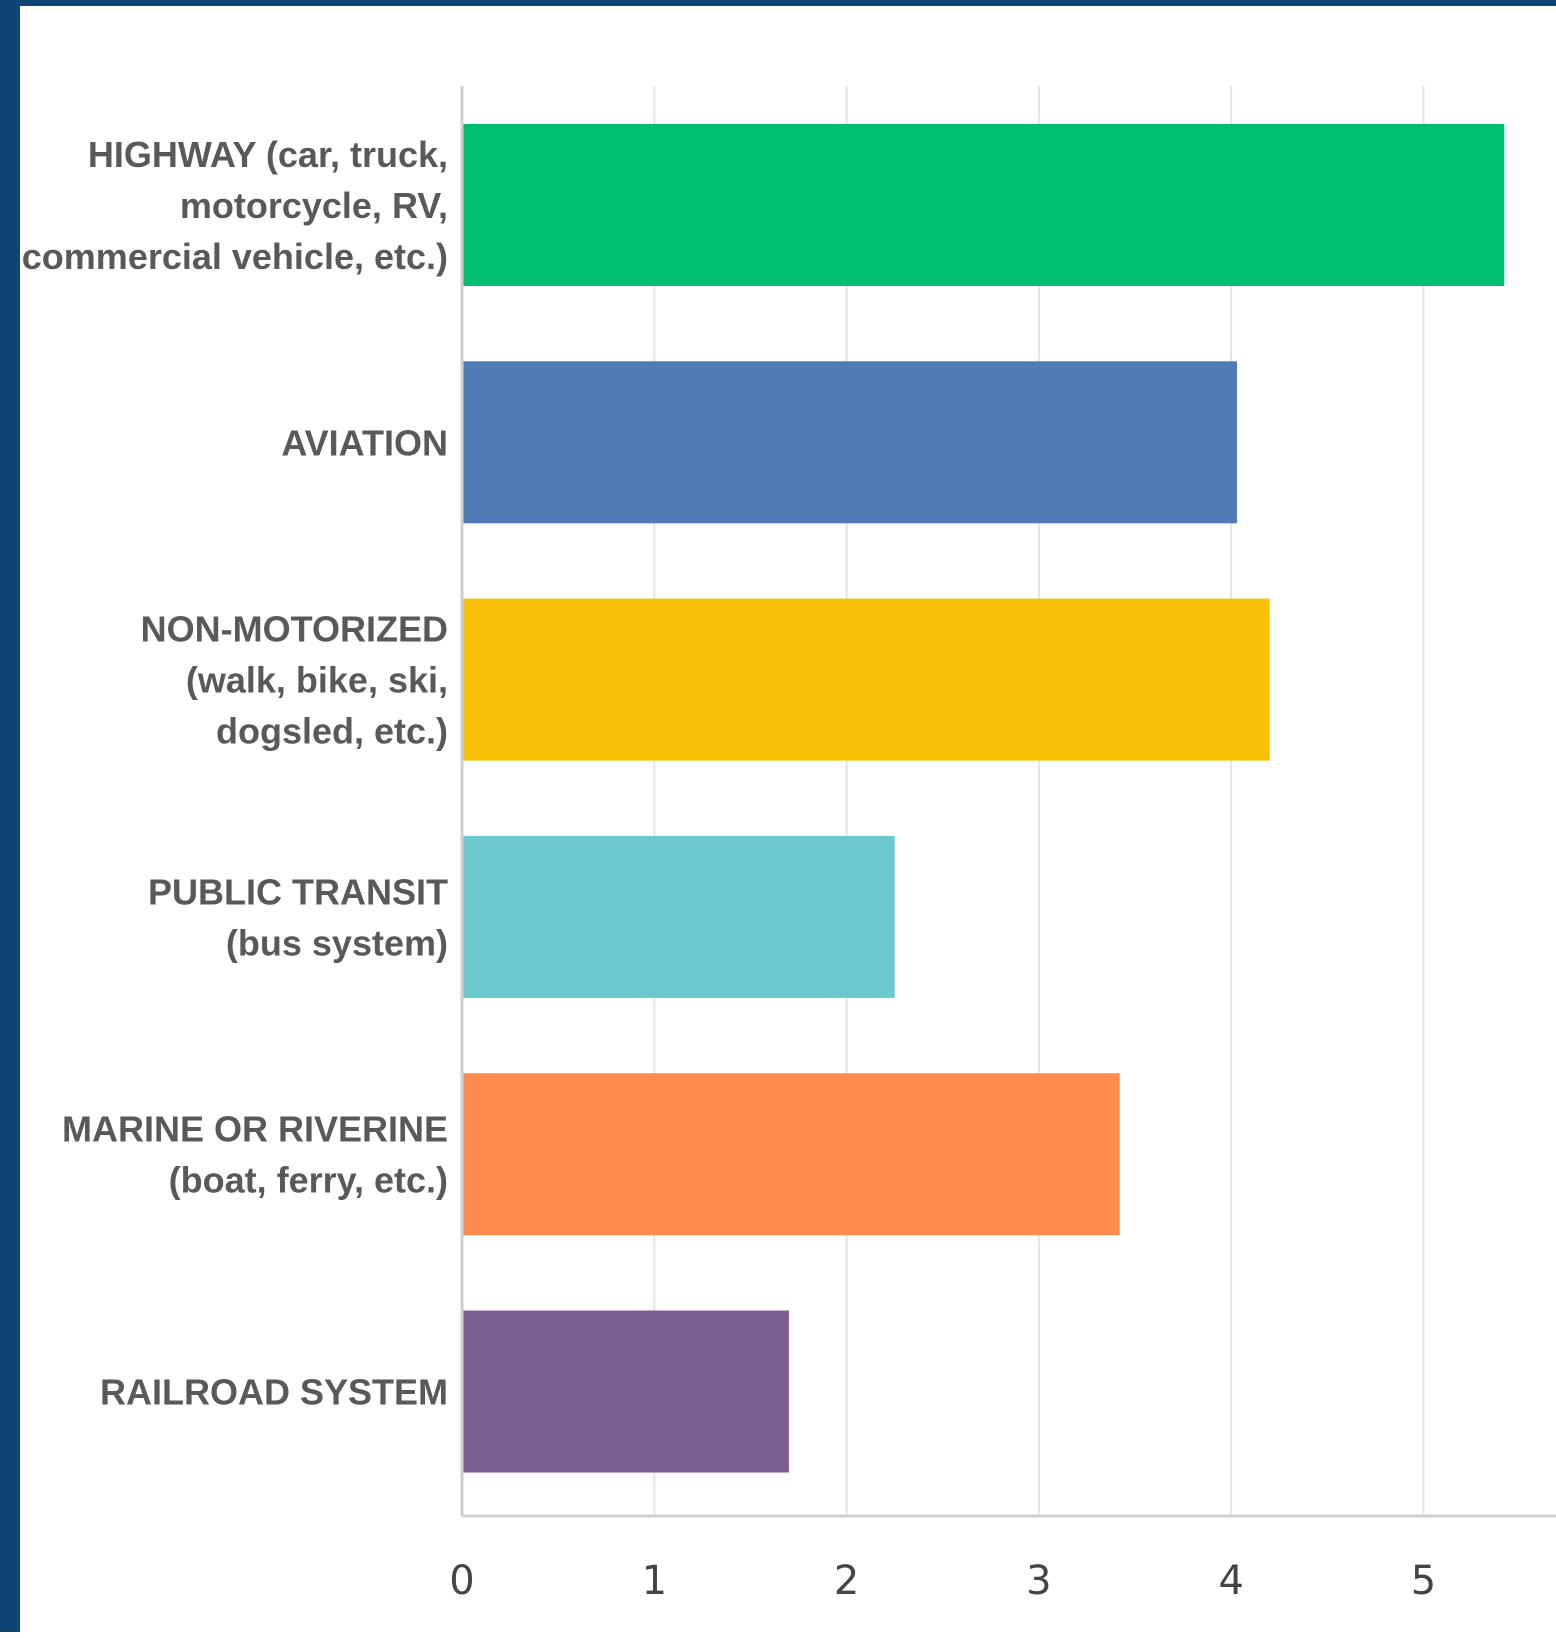 The width and height of the screenshot is (1556, 1638). Describe the element at coordinates (308, 1180) in the screenshot. I see `category-label-line: (boat, ferry, etc.)` at that location.